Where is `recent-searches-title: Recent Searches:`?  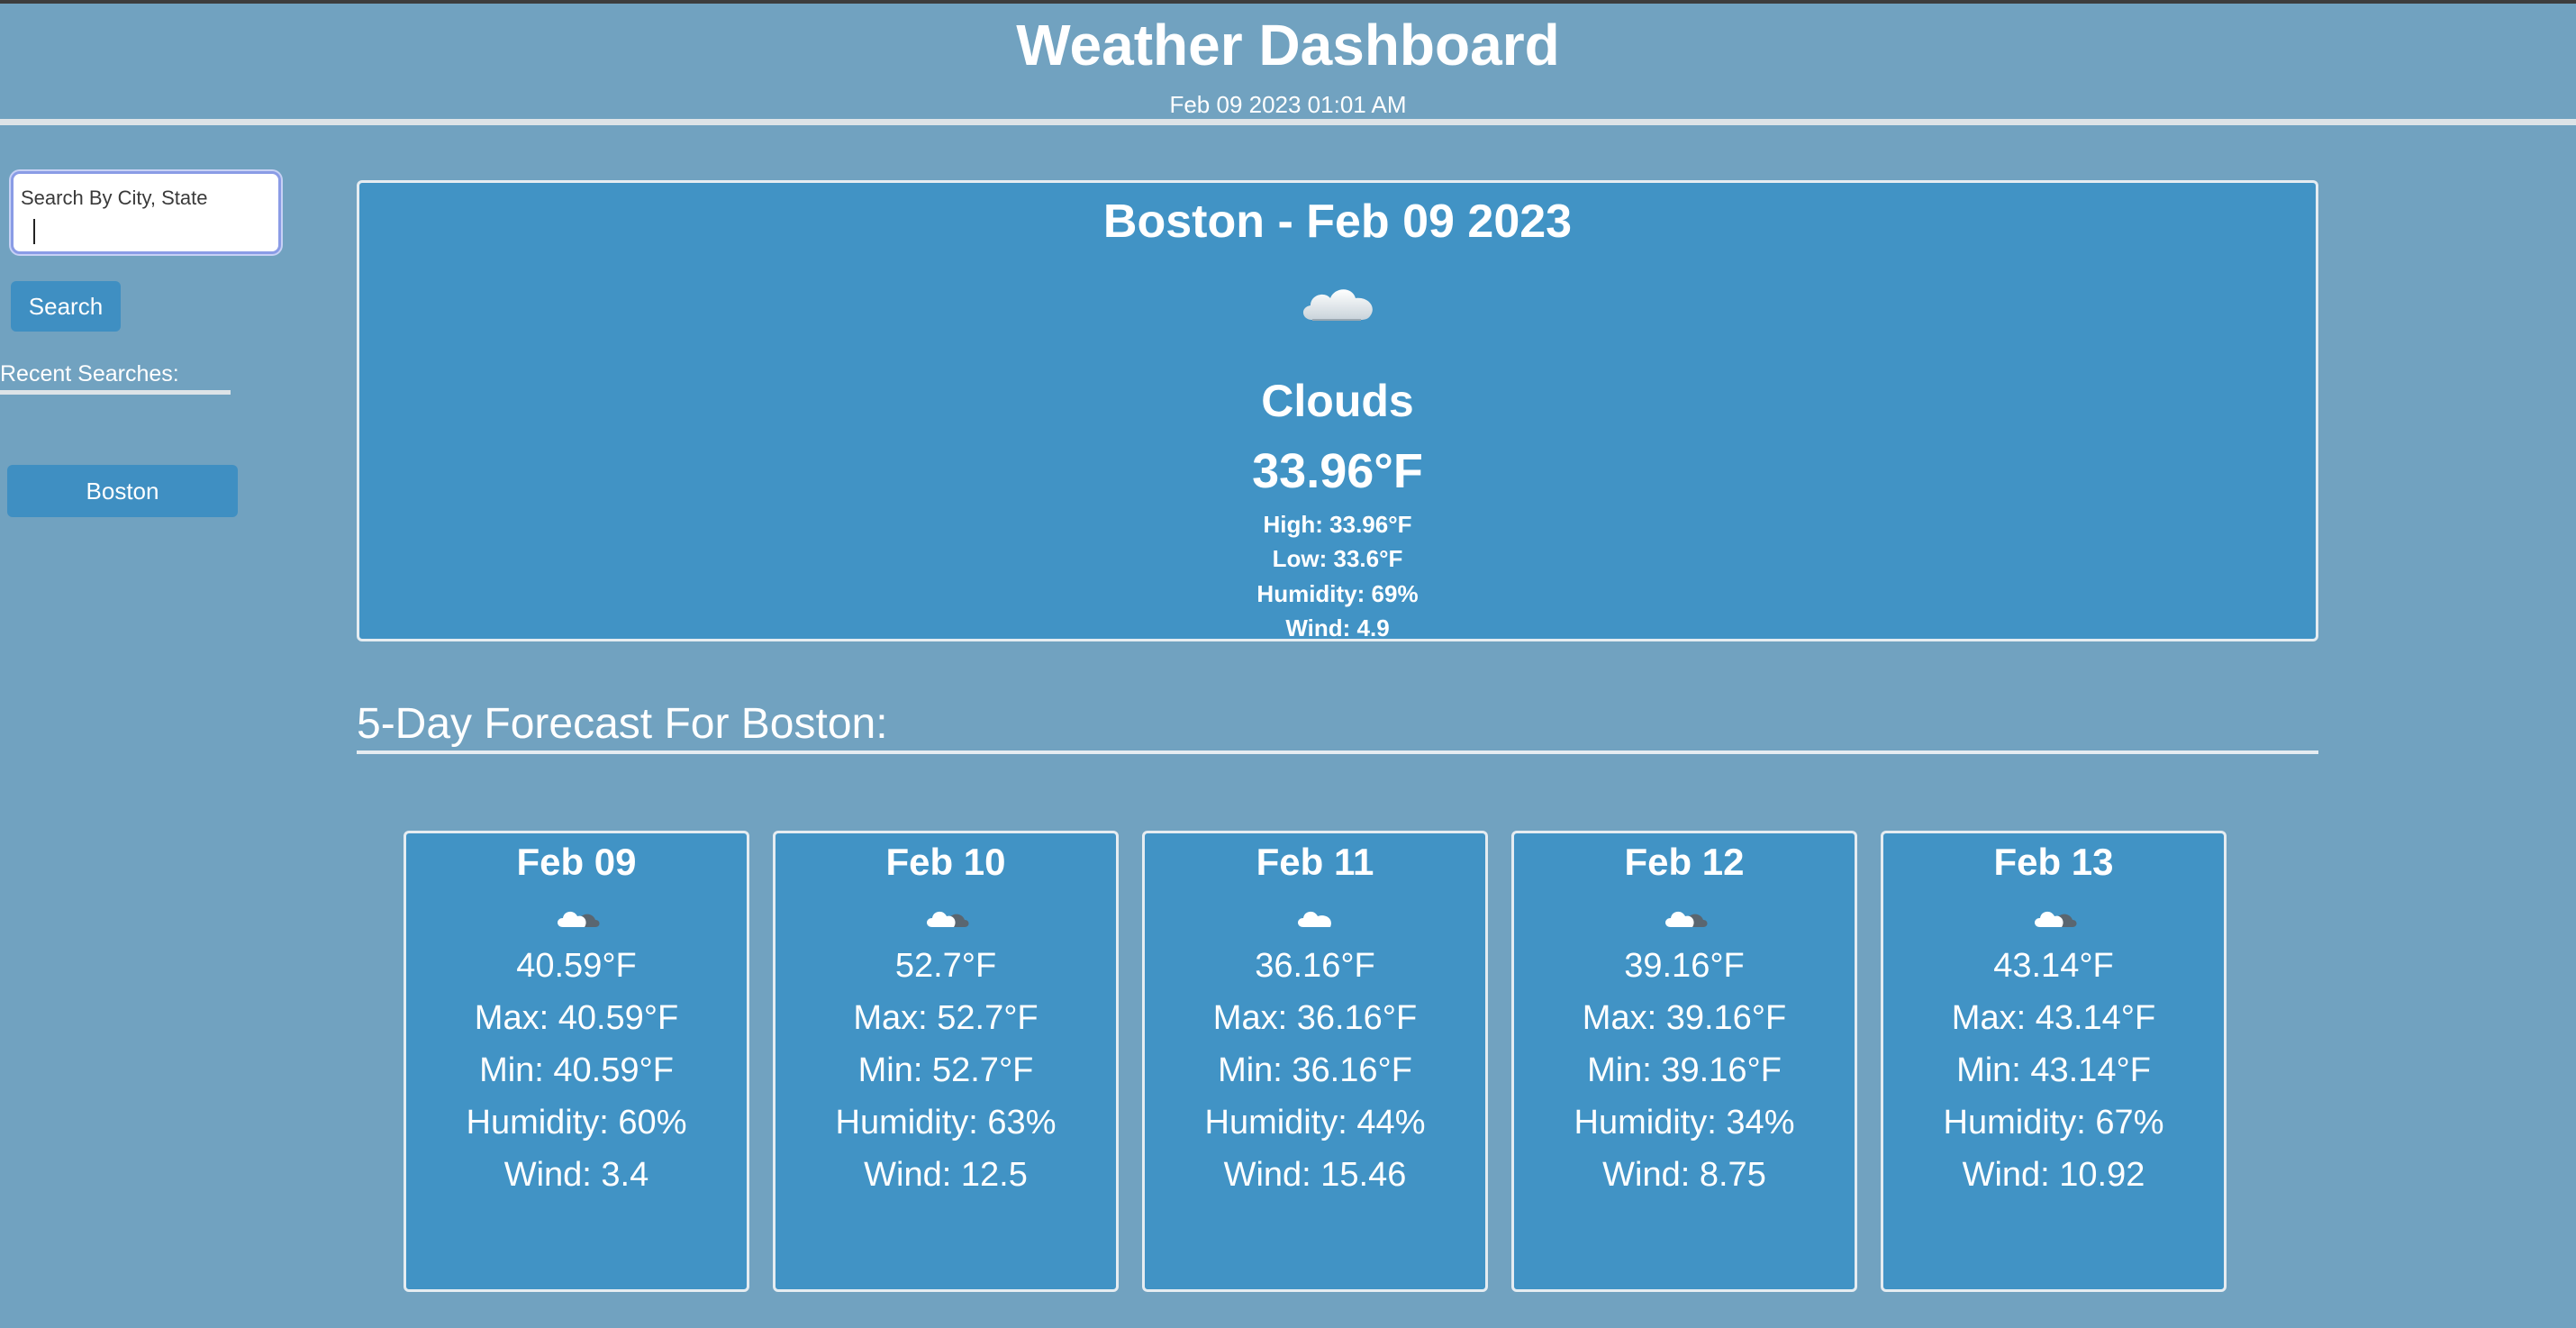
recent-searches-title: Recent Searches: is located at coordinates (89, 374).